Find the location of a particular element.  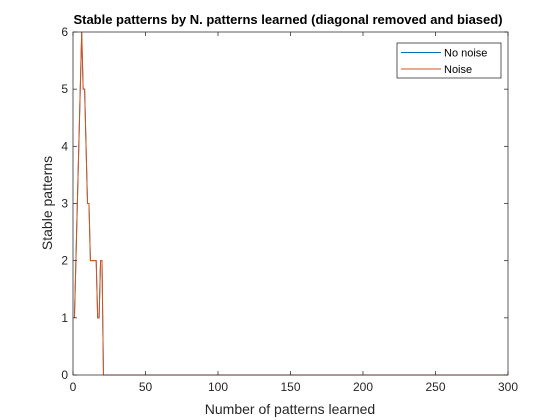

y-tick-label: 4 is located at coordinates (64, 146).